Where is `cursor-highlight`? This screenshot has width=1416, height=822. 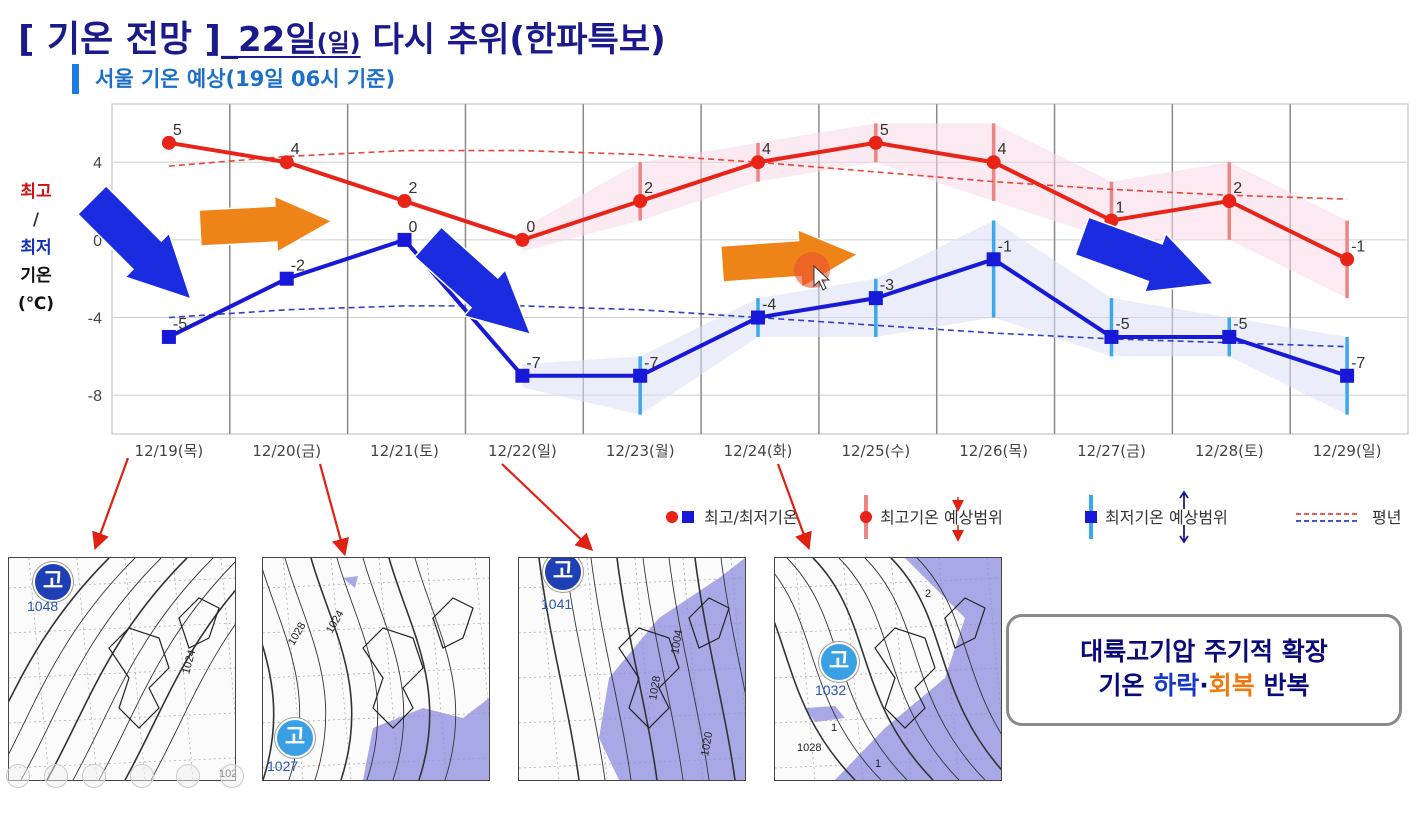
cursor-highlight is located at coordinates (812, 270).